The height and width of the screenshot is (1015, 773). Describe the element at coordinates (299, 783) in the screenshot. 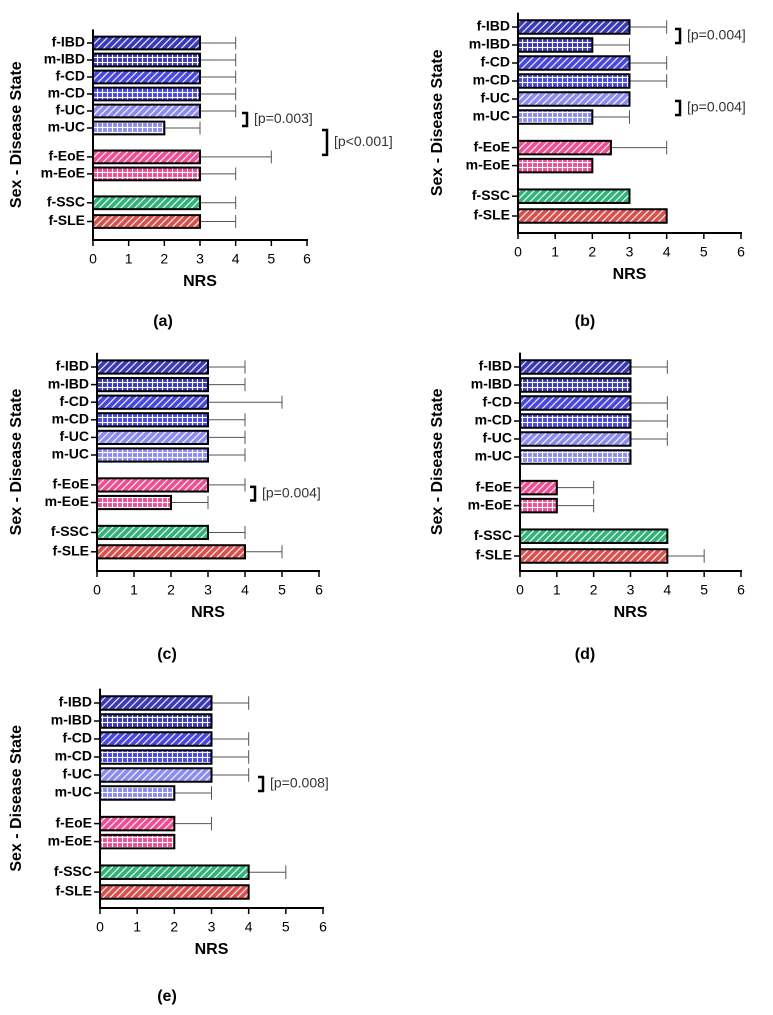

I see `significance-label: [p=0.008]` at that location.